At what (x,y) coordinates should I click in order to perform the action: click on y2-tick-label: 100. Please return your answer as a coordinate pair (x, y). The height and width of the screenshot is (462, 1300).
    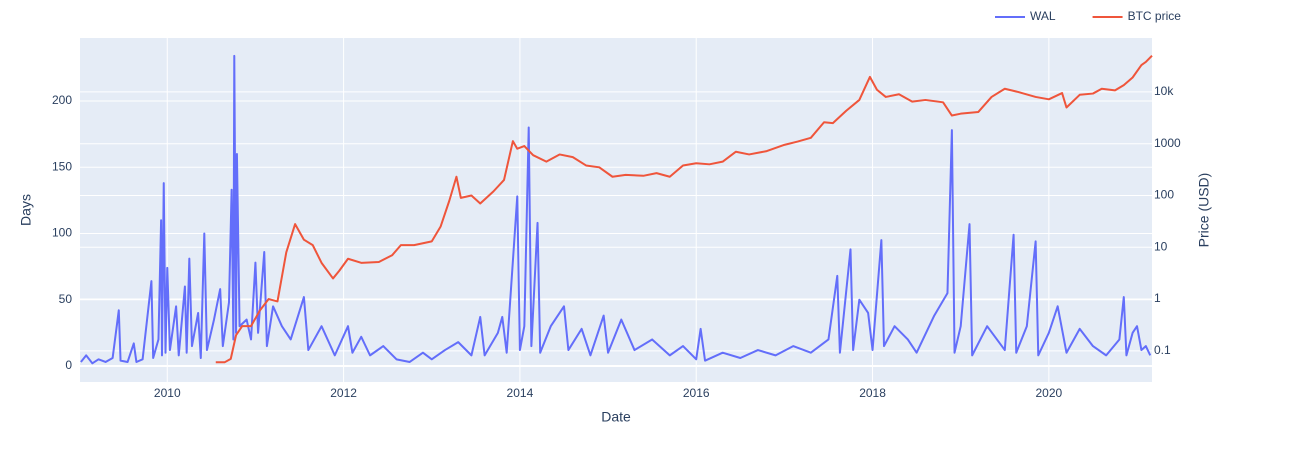
    Looking at the image, I should click on (1164, 195).